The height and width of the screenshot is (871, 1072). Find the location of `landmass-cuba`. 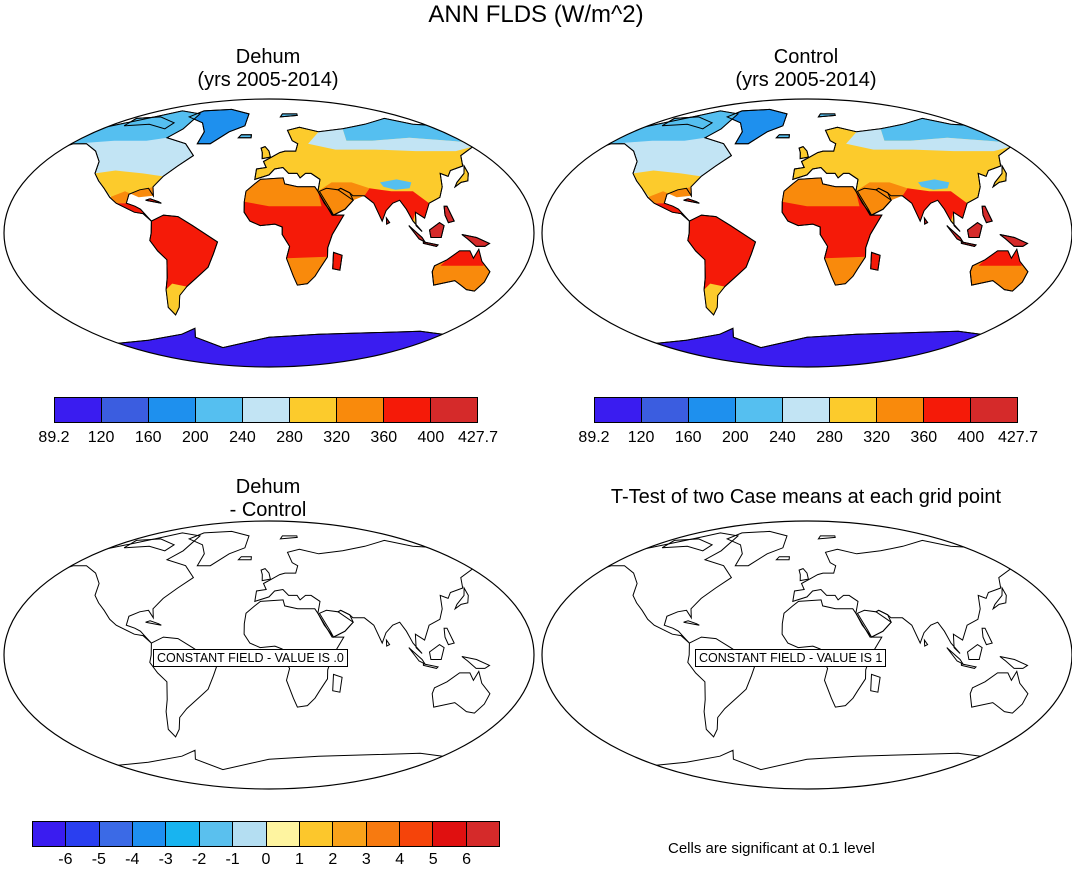

landmass-cuba is located at coordinates (691, 623).